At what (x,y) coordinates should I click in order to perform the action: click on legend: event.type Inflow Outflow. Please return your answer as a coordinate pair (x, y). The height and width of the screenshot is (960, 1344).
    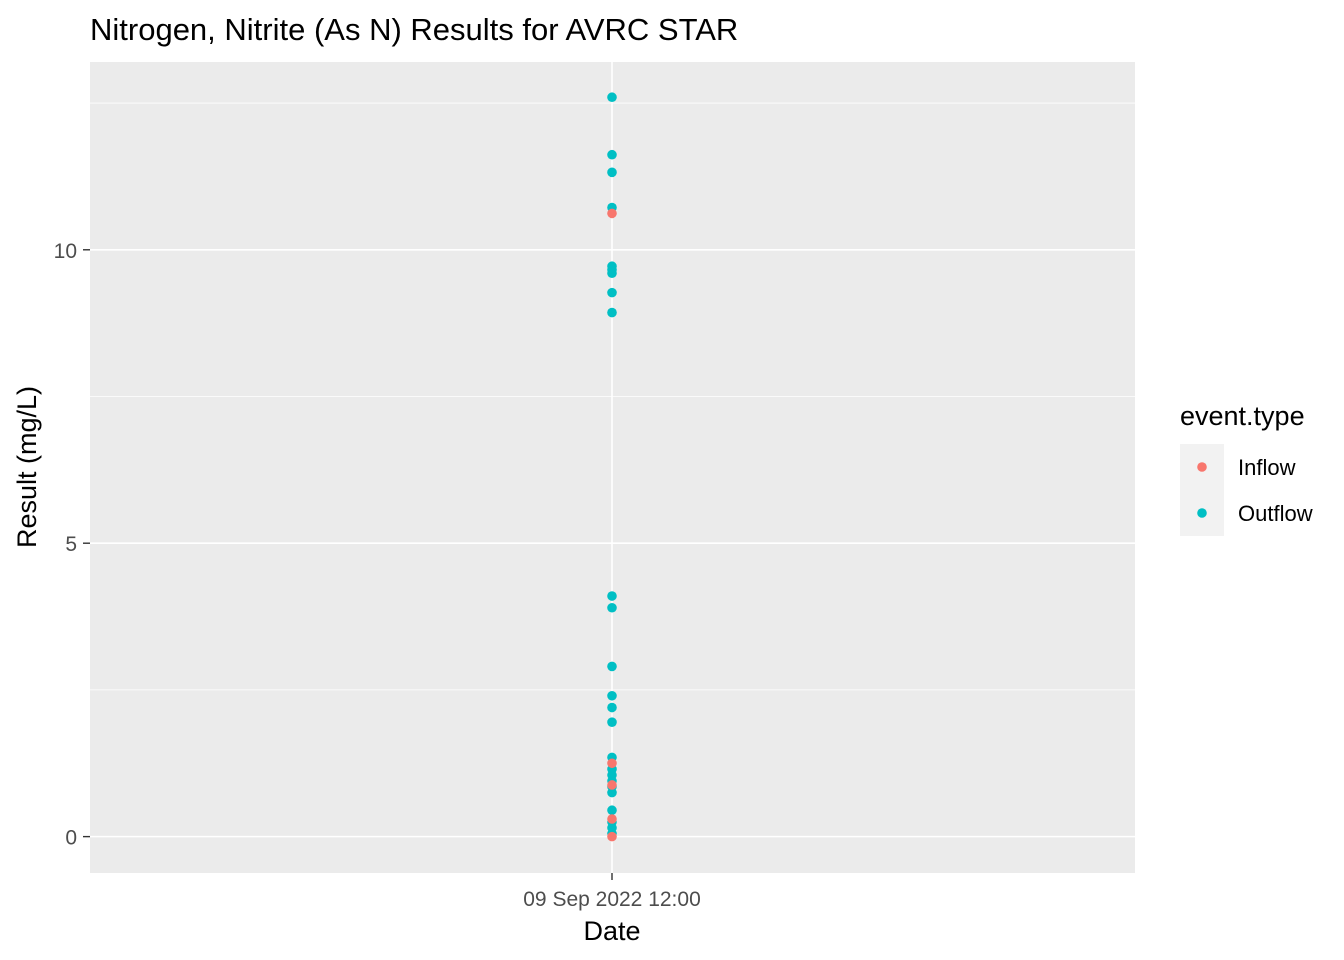
    Looking at the image, I should click on (1246, 468).